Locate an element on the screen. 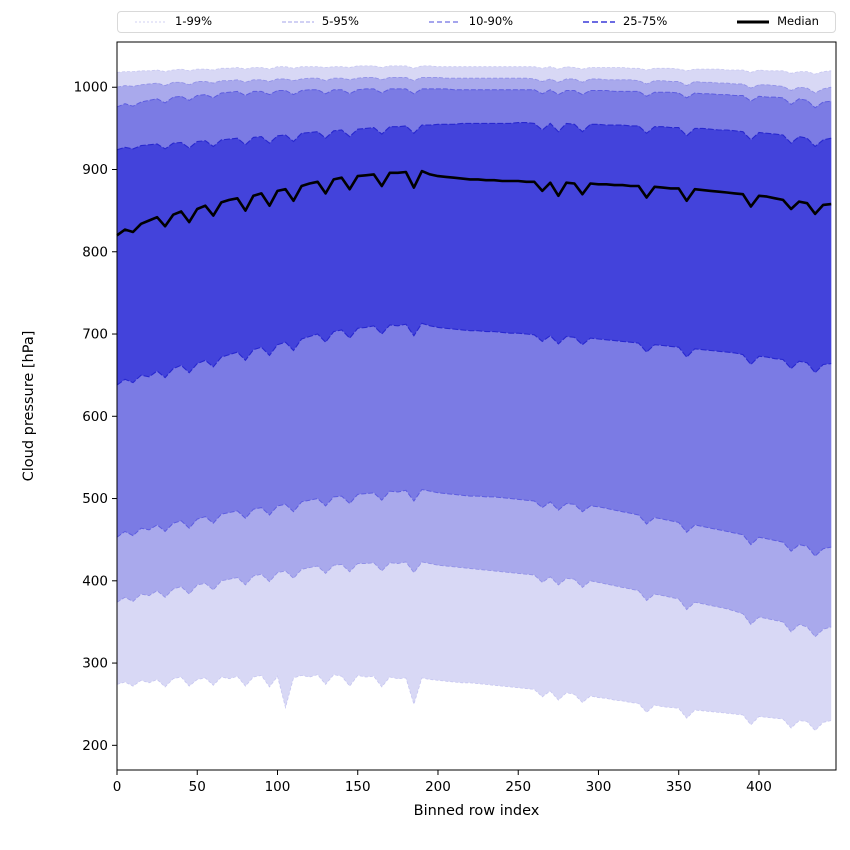  y-tick-label: 1000 is located at coordinates (91, 88).